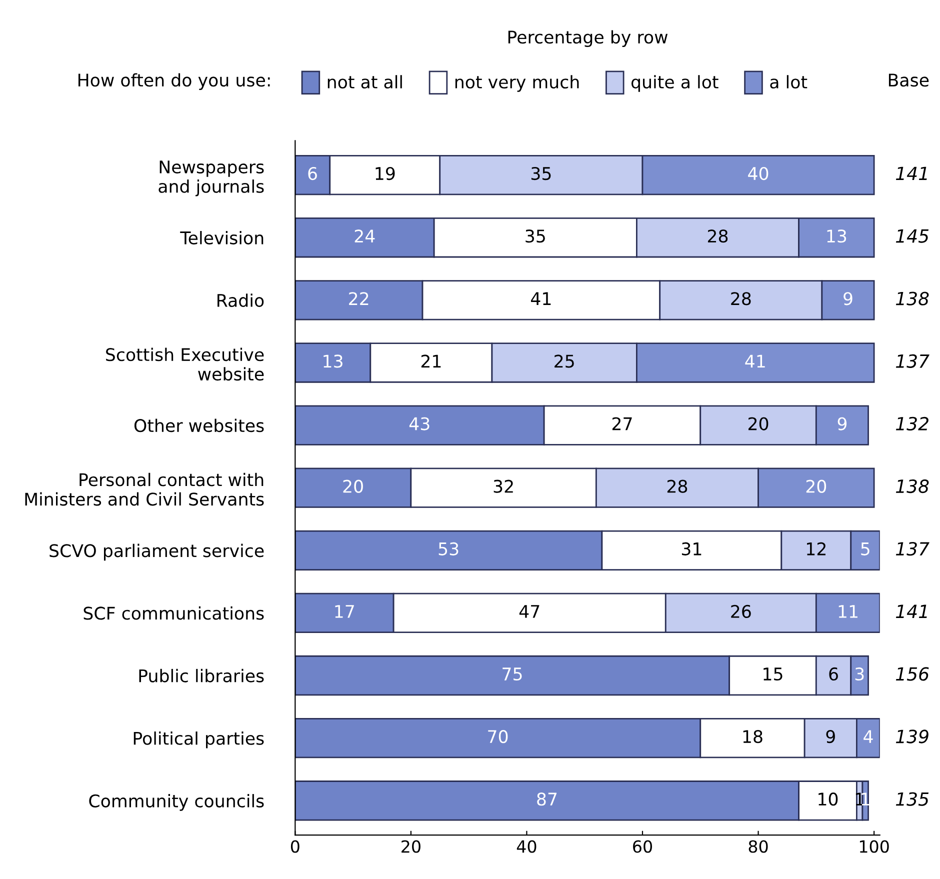  I want to click on y-tick-label: Political parties, so click(199, 739).